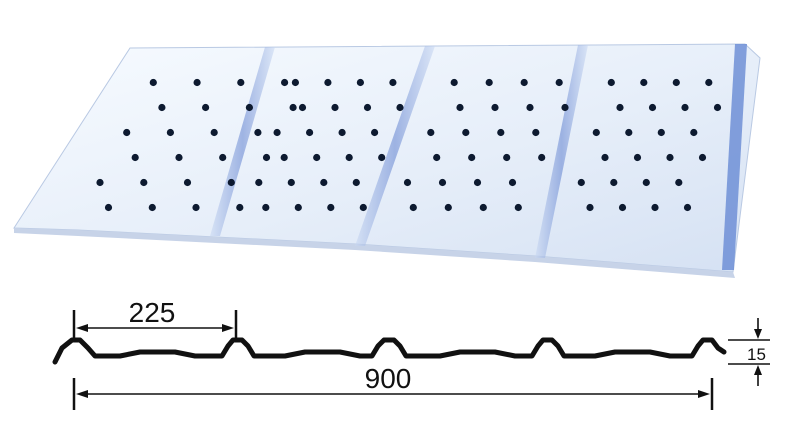 The height and width of the screenshot is (430, 800). Describe the element at coordinates (389, 351) in the screenshot. I see `profile-line` at that location.